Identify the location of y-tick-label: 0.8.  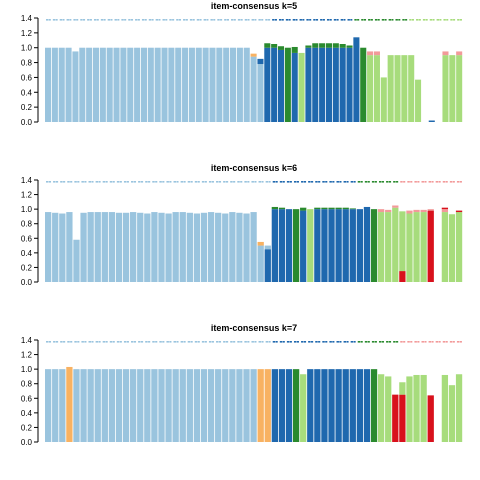
(27, 384).